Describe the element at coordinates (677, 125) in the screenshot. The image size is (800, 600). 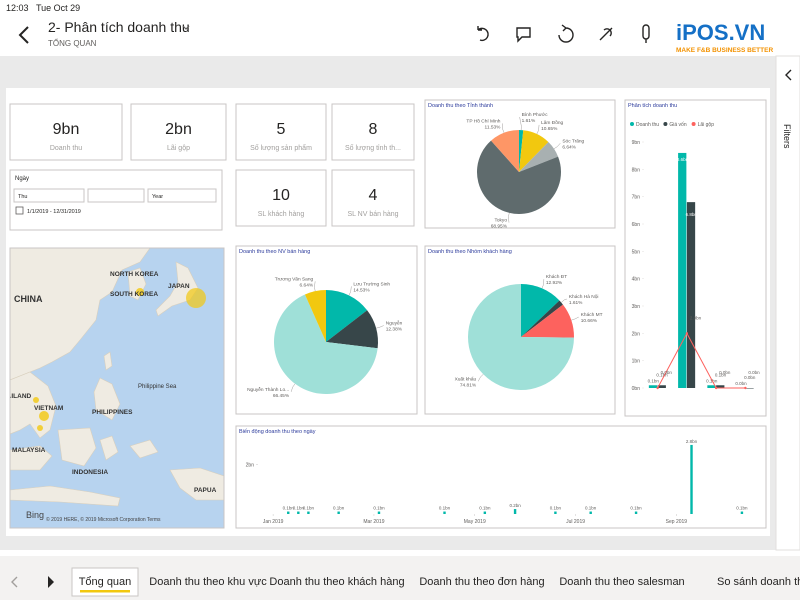
I see `legend-label: Giá vốn` at that location.